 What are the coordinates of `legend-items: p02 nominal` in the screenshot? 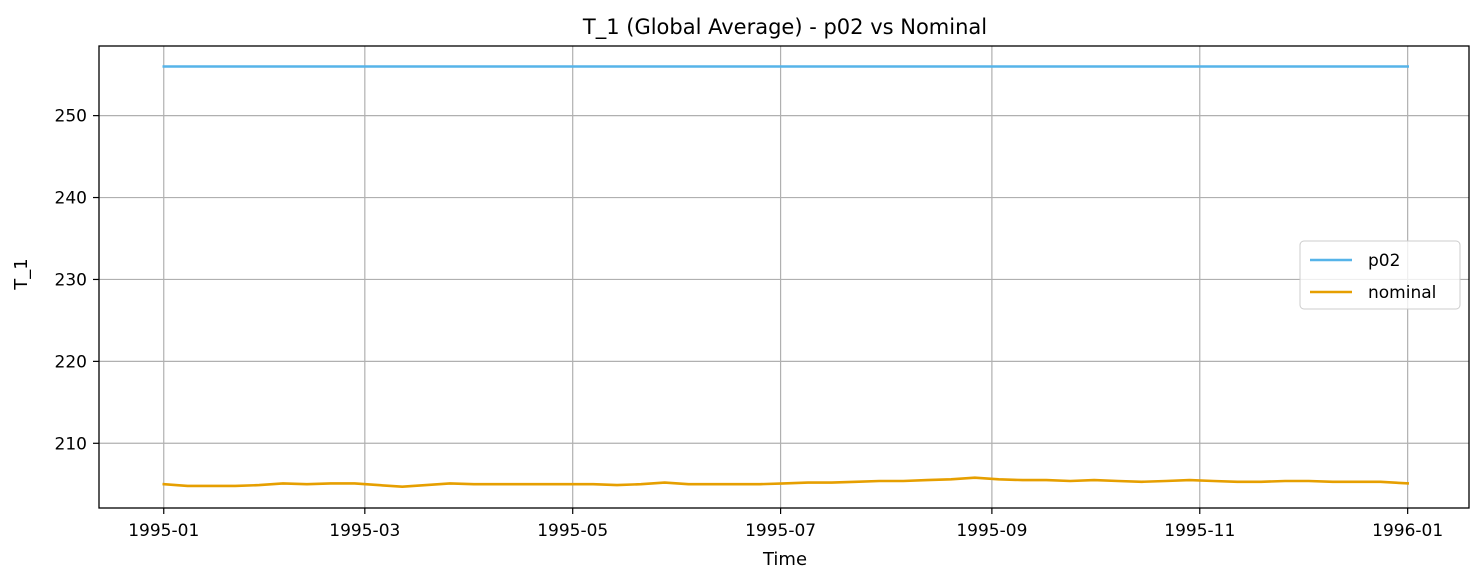 It's located at (1373, 277).